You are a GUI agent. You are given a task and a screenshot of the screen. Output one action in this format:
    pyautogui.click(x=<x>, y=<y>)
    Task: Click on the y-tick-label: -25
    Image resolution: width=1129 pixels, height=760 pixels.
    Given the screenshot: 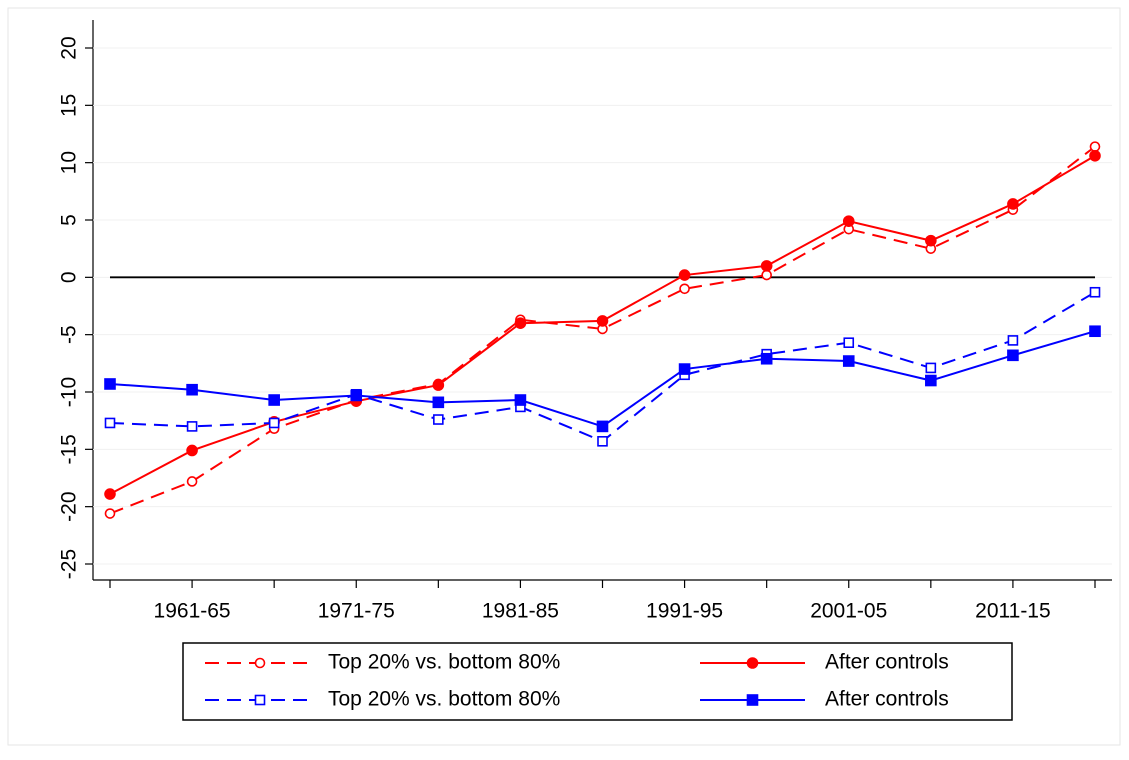 What is the action you would take?
    pyautogui.click(x=69, y=564)
    